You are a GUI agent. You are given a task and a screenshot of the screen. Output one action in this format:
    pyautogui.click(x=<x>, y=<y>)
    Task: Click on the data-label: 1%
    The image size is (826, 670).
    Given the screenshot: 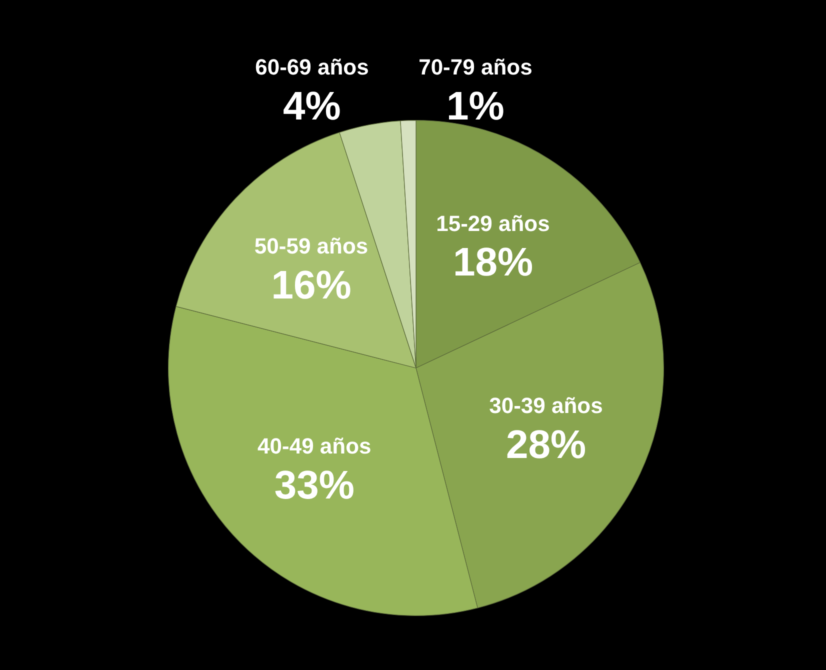 What is the action you would take?
    pyautogui.click(x=475, y=106)
    